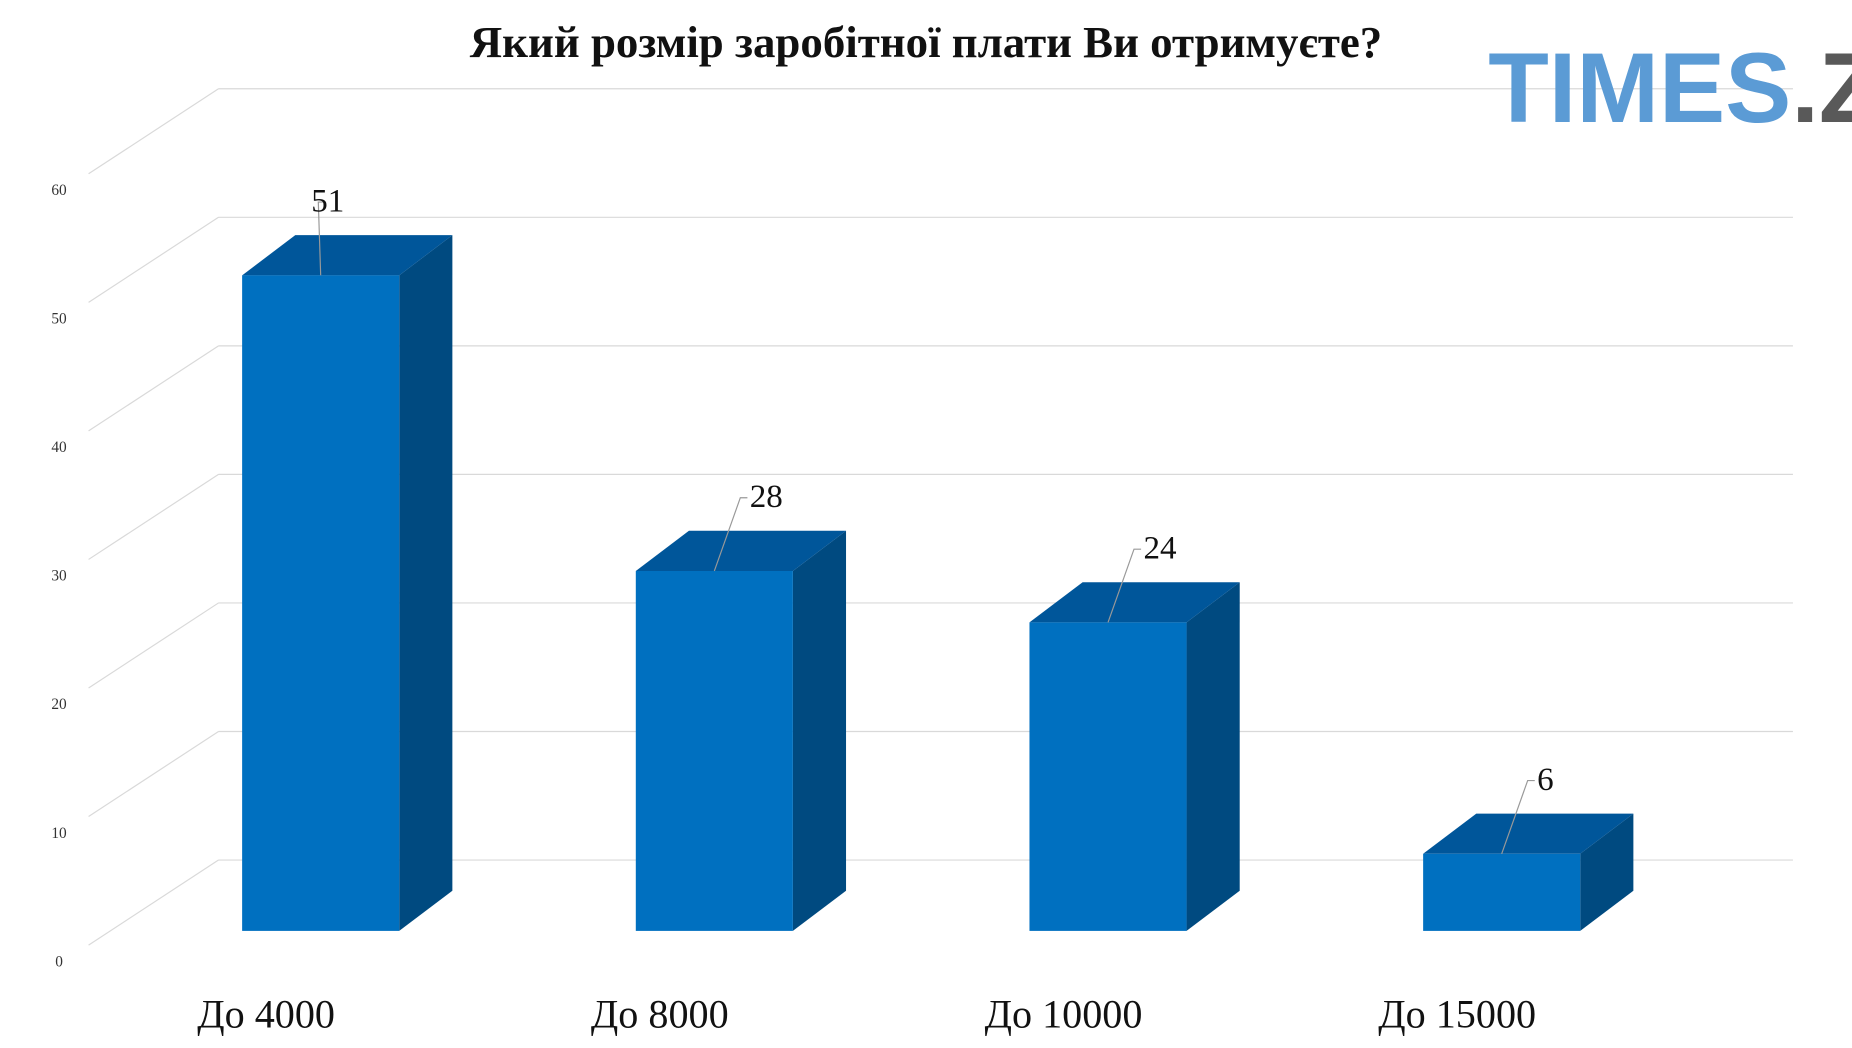 The height and width of the screenshot is (1048, 1852). What do you see at coordinates (59, 190) in the screenshot?
I see `y-tick-label: 60` at bounding box center [59, 190].